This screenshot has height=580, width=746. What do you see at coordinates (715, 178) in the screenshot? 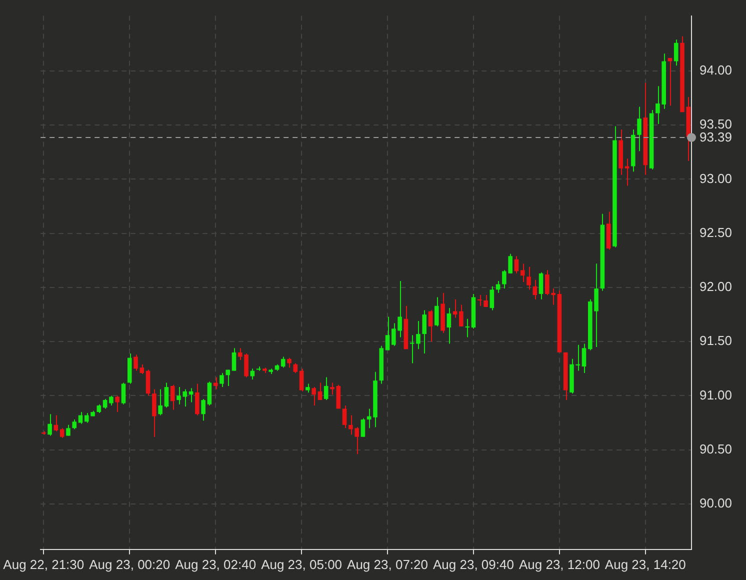
I see `y-tick-label: 93.00` at bounding box center [715, 178].